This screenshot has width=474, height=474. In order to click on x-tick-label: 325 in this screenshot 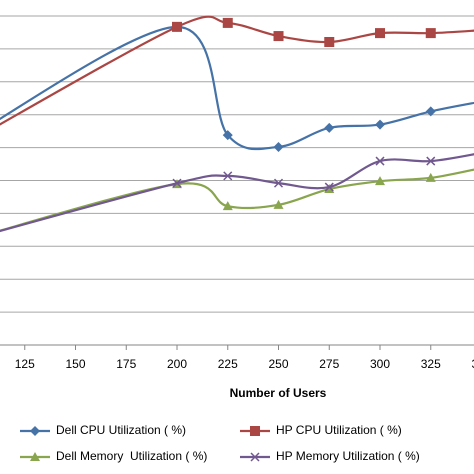, I will do `click(431, 364)`.